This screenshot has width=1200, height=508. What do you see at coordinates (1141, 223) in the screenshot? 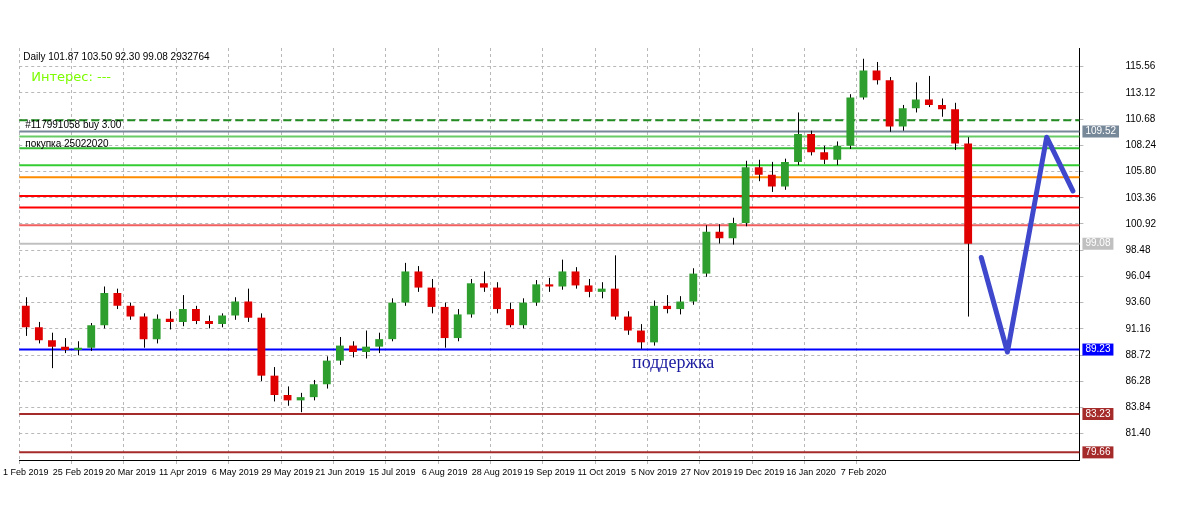
I see `y-tick-label: 100.92` at bounding box center [1141, 223].